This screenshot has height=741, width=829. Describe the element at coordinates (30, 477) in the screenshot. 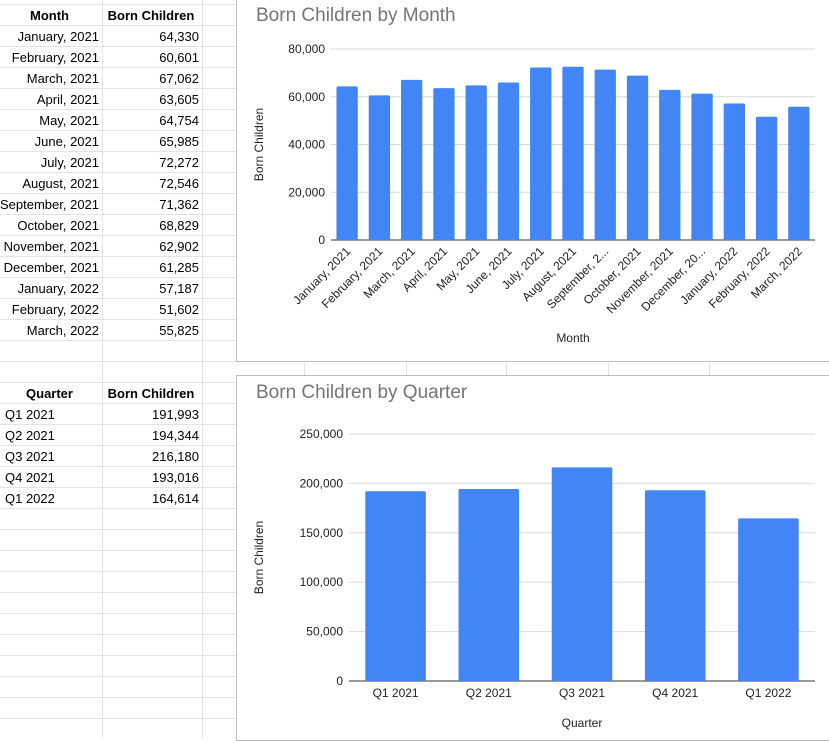

I see `table-cell-label: Q4 2021` at that location.